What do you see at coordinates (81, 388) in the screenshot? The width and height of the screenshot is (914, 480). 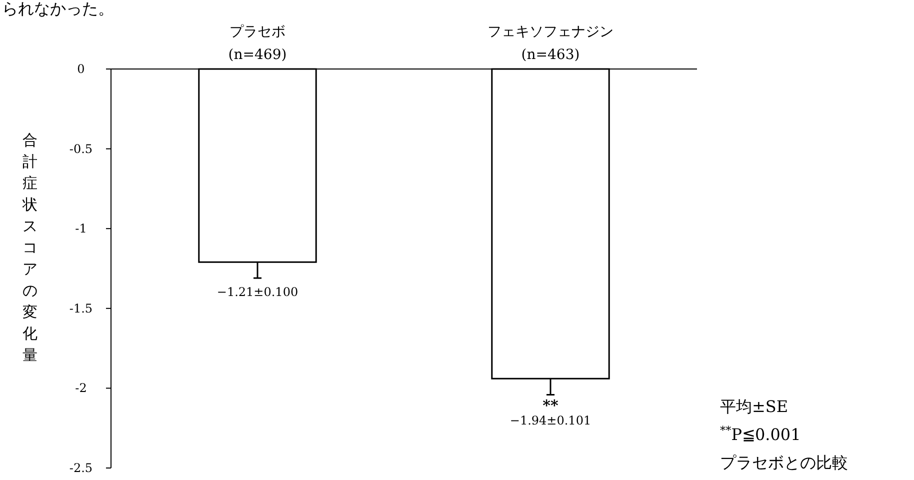 I see `y-tick-label: -2` at bounding box center [81, 388].